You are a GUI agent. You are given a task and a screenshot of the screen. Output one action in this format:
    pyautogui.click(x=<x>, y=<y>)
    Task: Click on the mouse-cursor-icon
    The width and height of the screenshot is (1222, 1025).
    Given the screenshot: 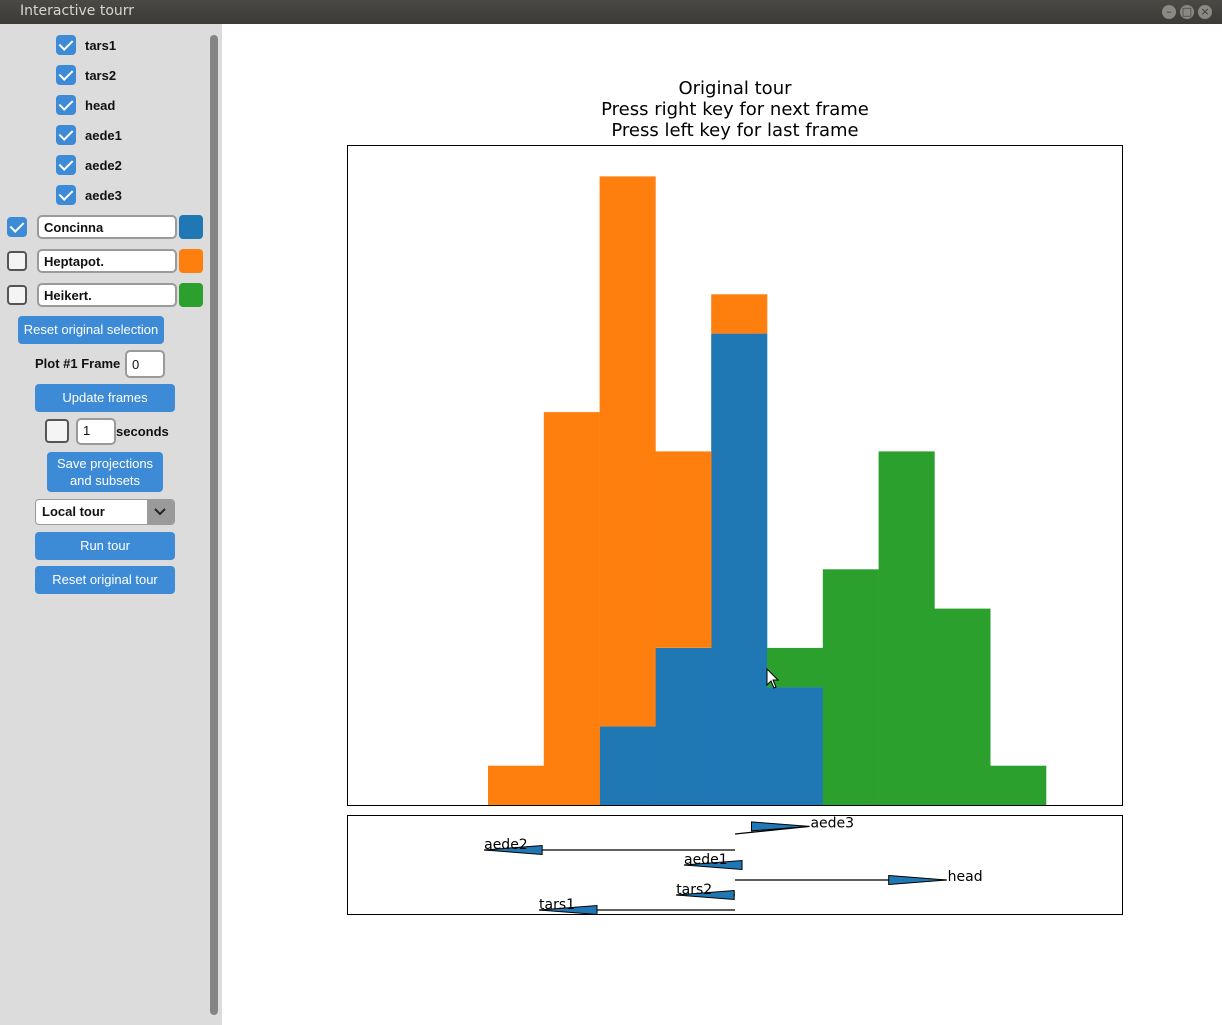 What is the action you would take?
    pyautogui.click(x=773, y=678)
    